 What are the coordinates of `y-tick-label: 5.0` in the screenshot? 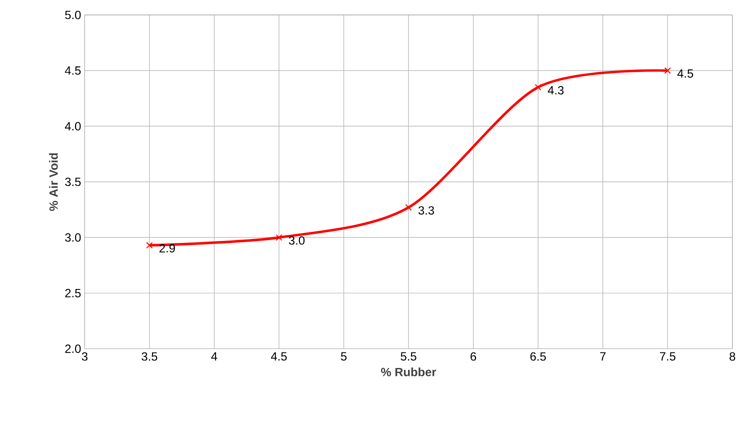 It's located at (73, 14).